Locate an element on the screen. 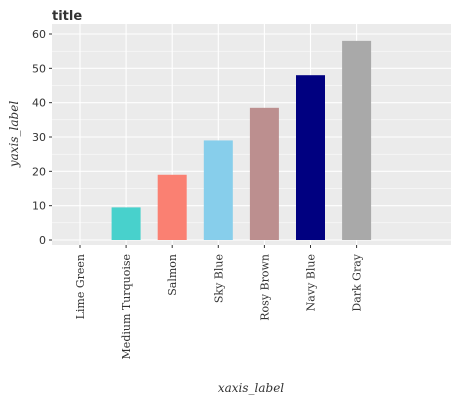 This screenshot has width=455, height=400. x-axis-label: xaxis_label is located at coordinates (251, 388).